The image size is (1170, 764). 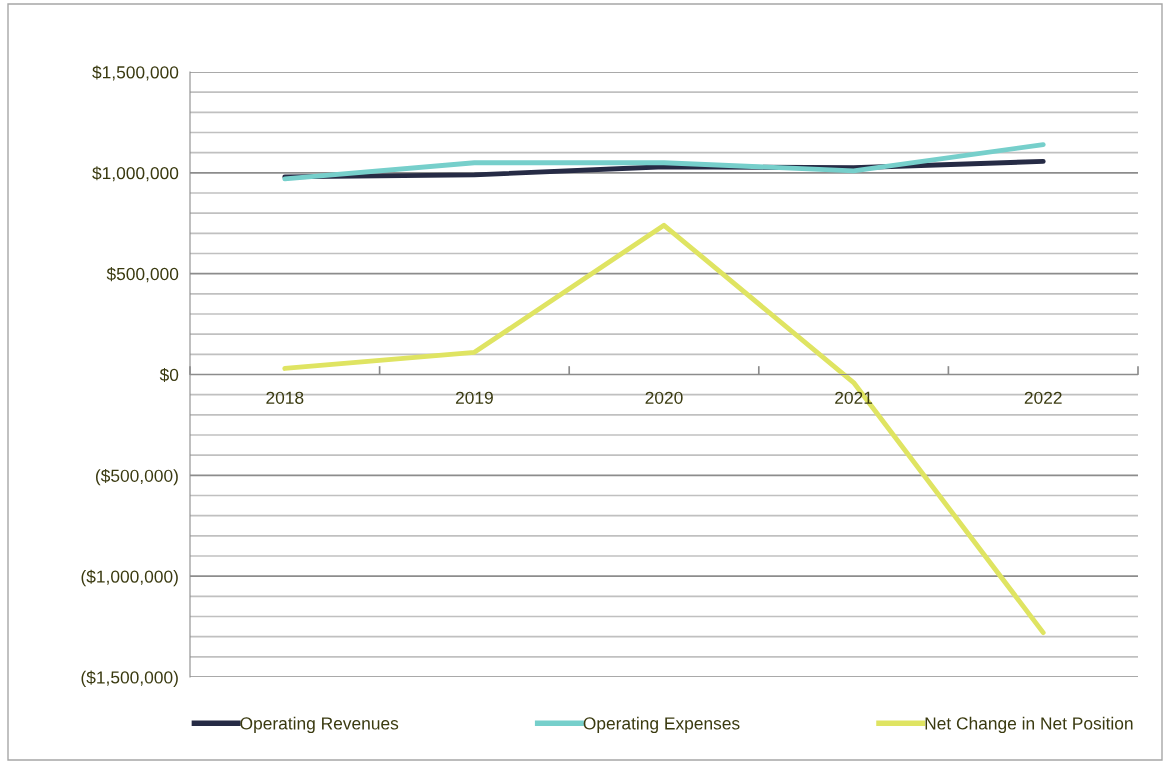 I want to click on y-tick-label: $500,000, so click(x=142, y=275).